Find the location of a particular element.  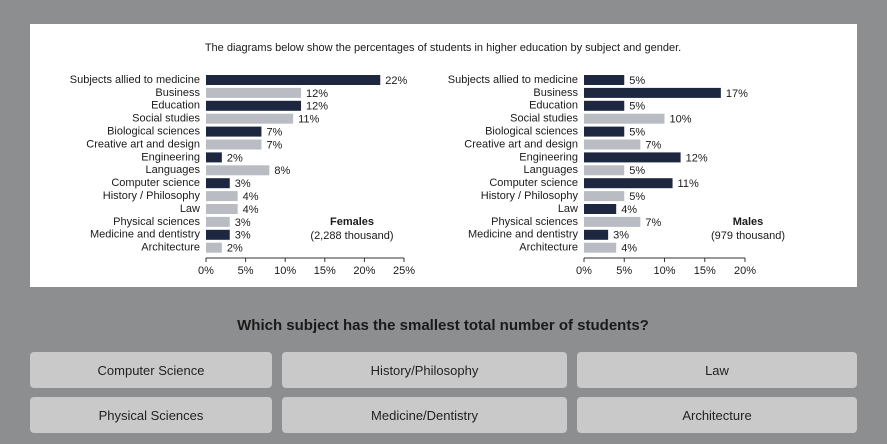

category-label: Creative art and design is located at coordinates (521, 144).